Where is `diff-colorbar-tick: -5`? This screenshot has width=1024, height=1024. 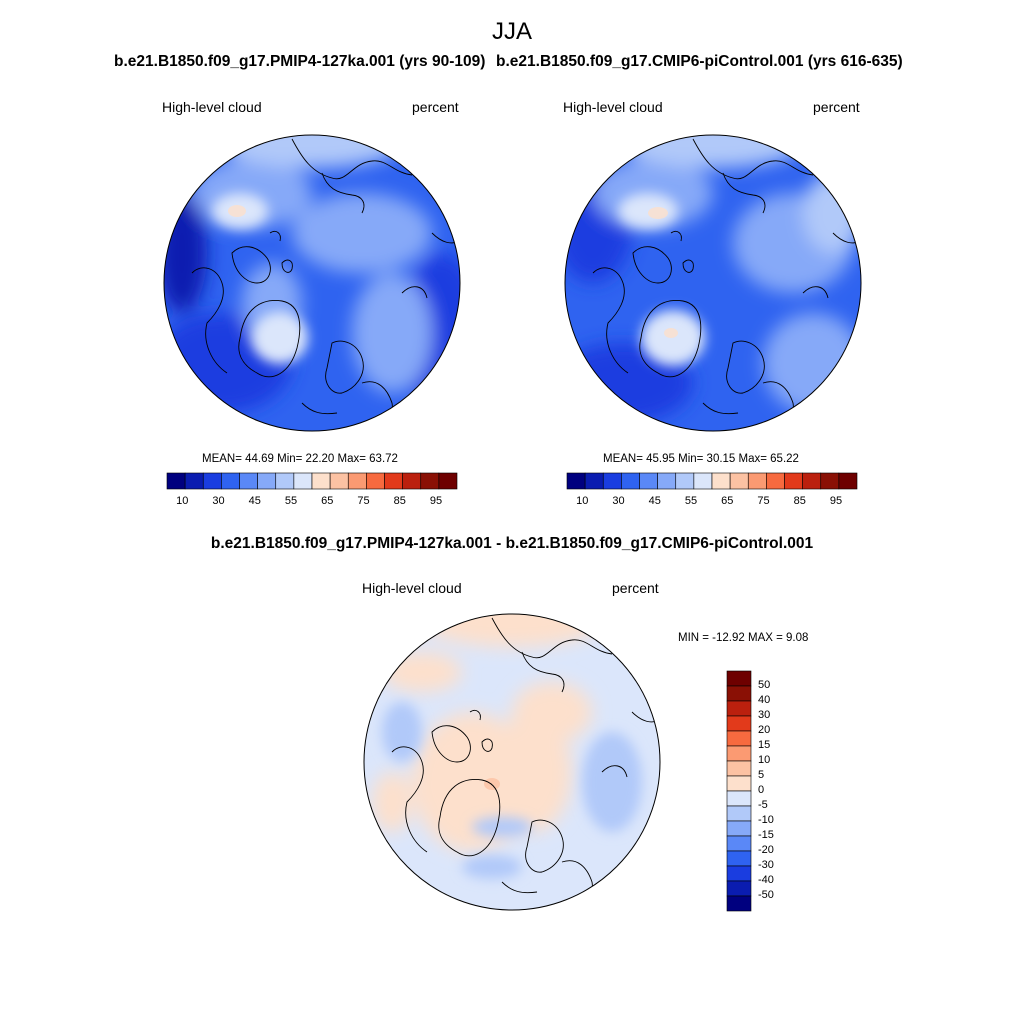 diff-colorbar-tick: -5 is located at coordinates (763, 805).